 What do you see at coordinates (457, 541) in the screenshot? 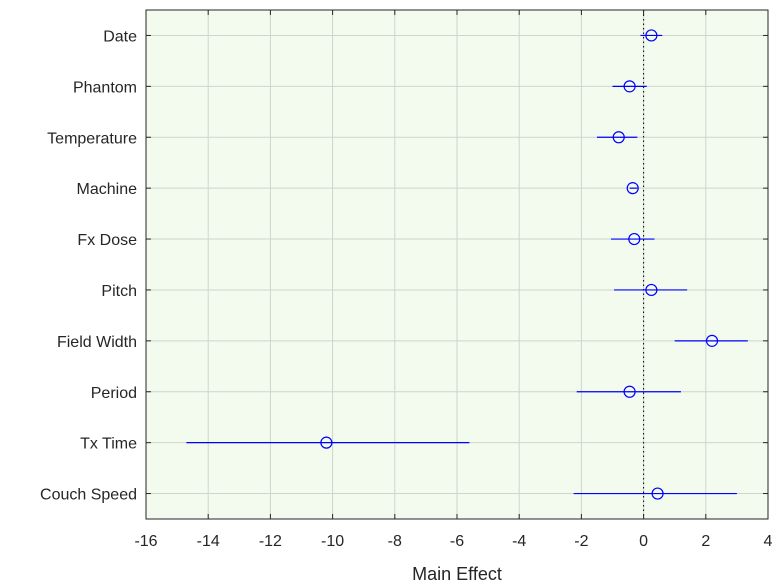
I see `x-tick-label: -6` at bounding box center [457, 541].